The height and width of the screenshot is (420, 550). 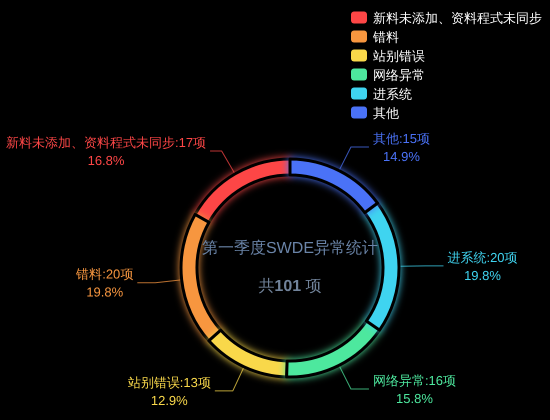 I want to click on legend-label: 站别错误, so click(x=399, y=55).